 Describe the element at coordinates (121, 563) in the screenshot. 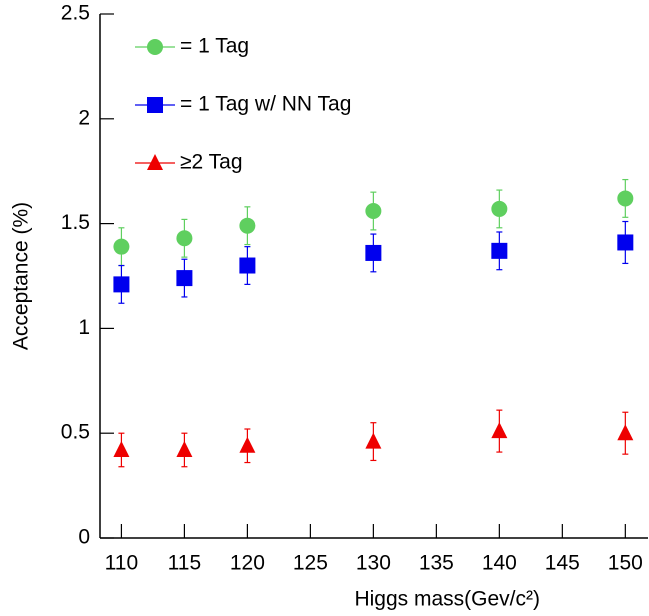

I see `x-tick-label: 110` at that location.